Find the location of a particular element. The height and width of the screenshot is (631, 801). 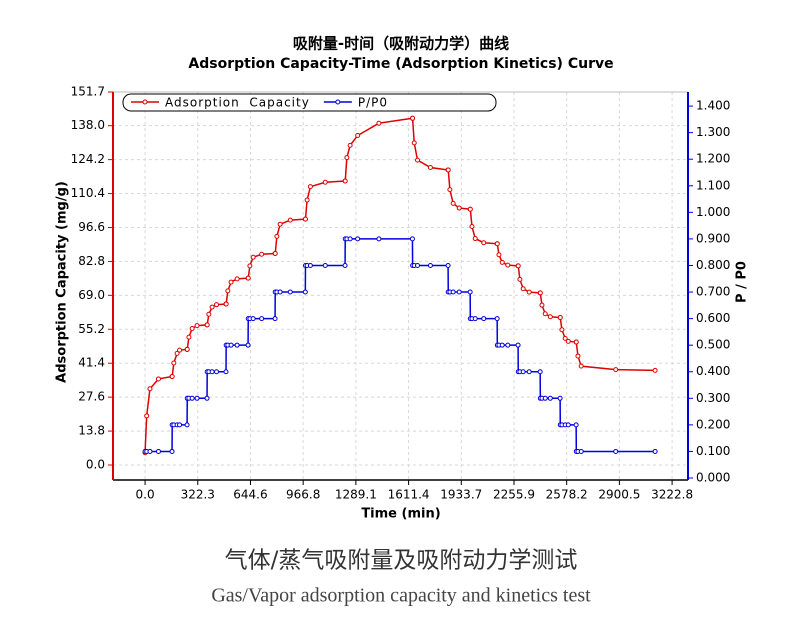

caption-title: 气体/蒸气吸附量及吸附动力学测试 is located at coordinates (401, 561).